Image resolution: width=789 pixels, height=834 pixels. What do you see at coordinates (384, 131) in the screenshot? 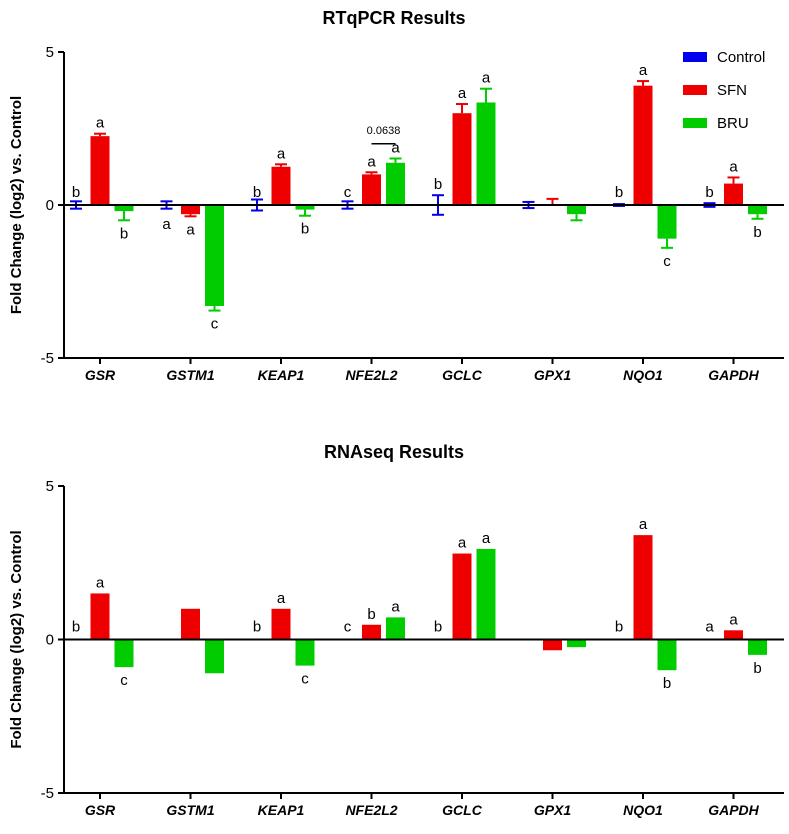
I see `p-value-label: 0.0638` at bounding box center [384, 131].